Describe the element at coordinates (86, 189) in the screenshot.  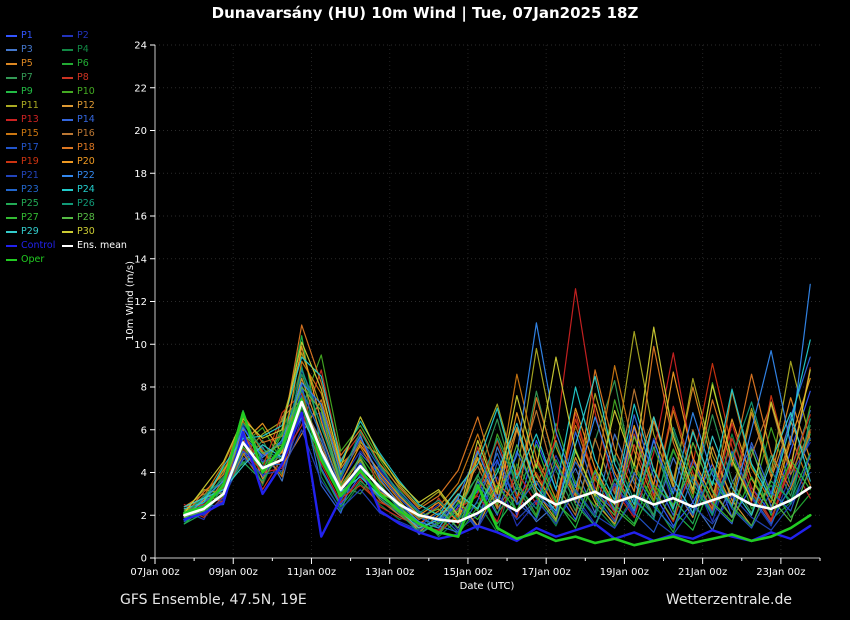
I see `legend-item-label: P24` at that location.